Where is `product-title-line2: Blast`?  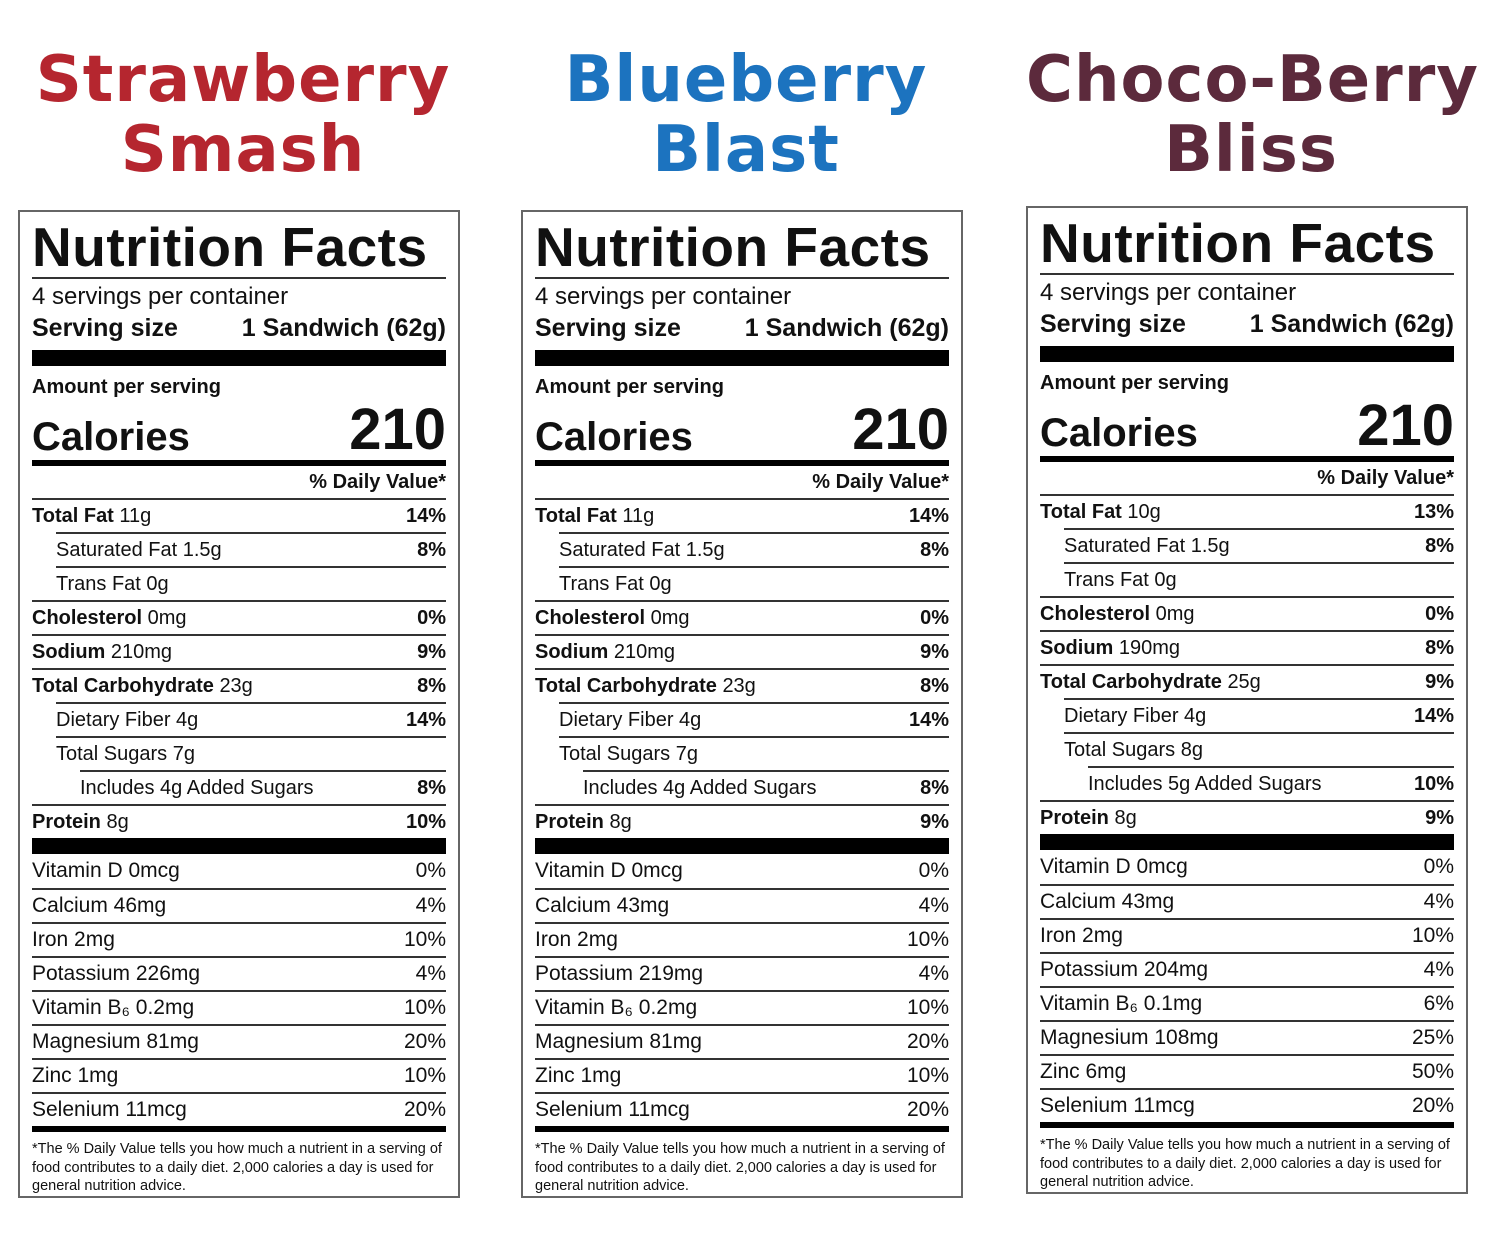 product-title-line2: Blast is located at coordinates (746, 150).